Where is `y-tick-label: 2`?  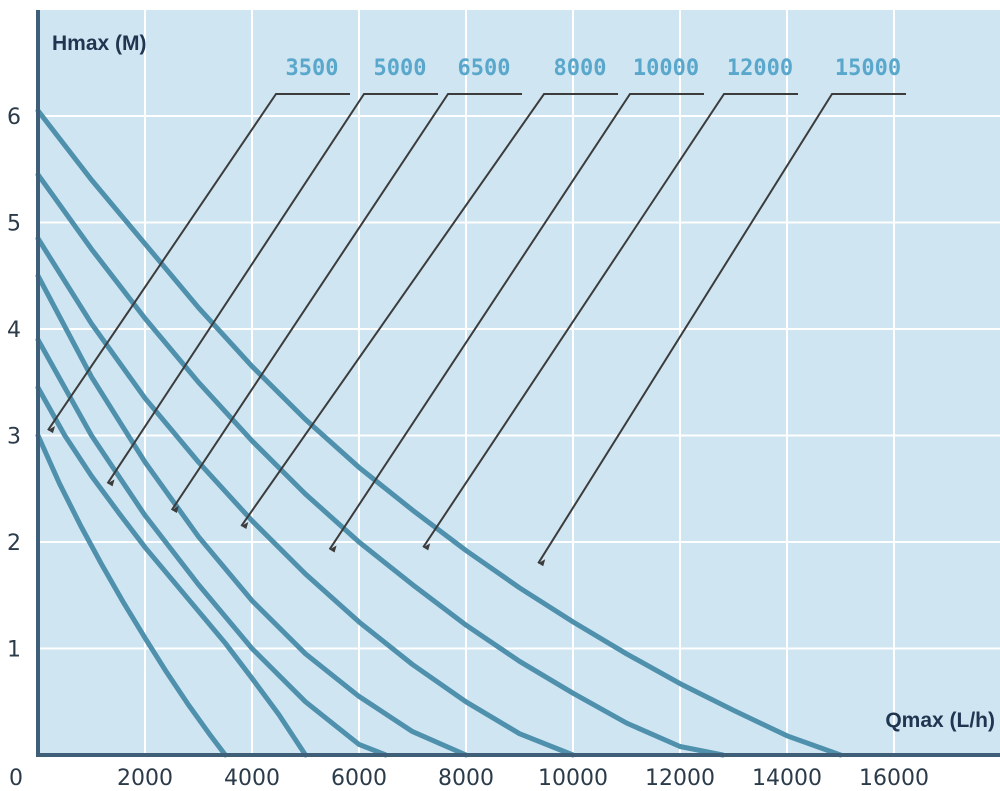 y-tick-label: 2 is located at coordinates (14, 543).